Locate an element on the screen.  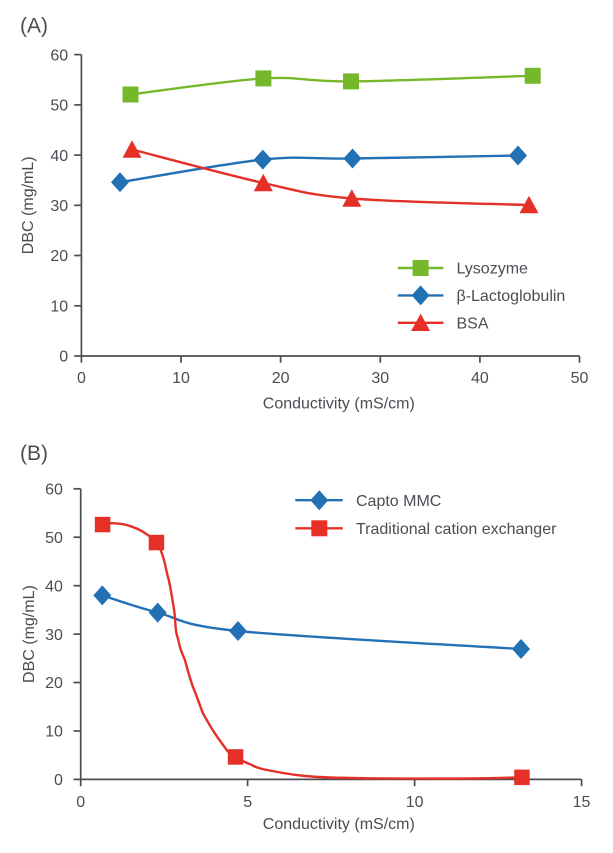
svg-text: (B) is located at coordinates (34, 453).